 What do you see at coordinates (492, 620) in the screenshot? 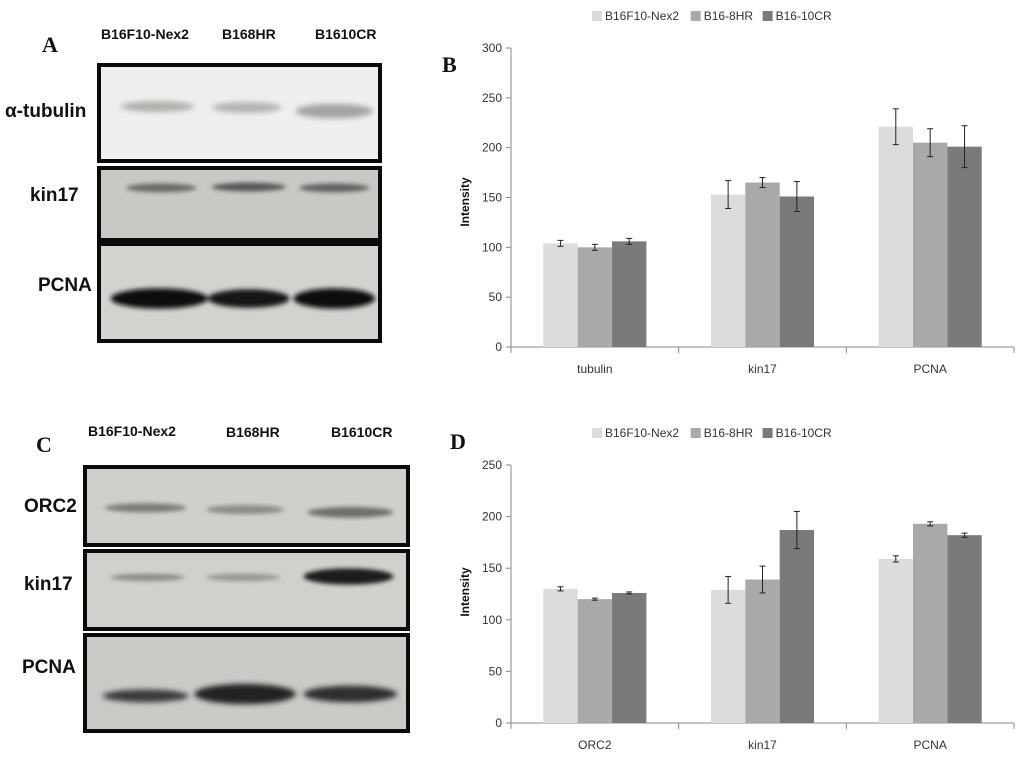
I see `chart-d-y-tick-label: 100` at bounding box center [492, 620].